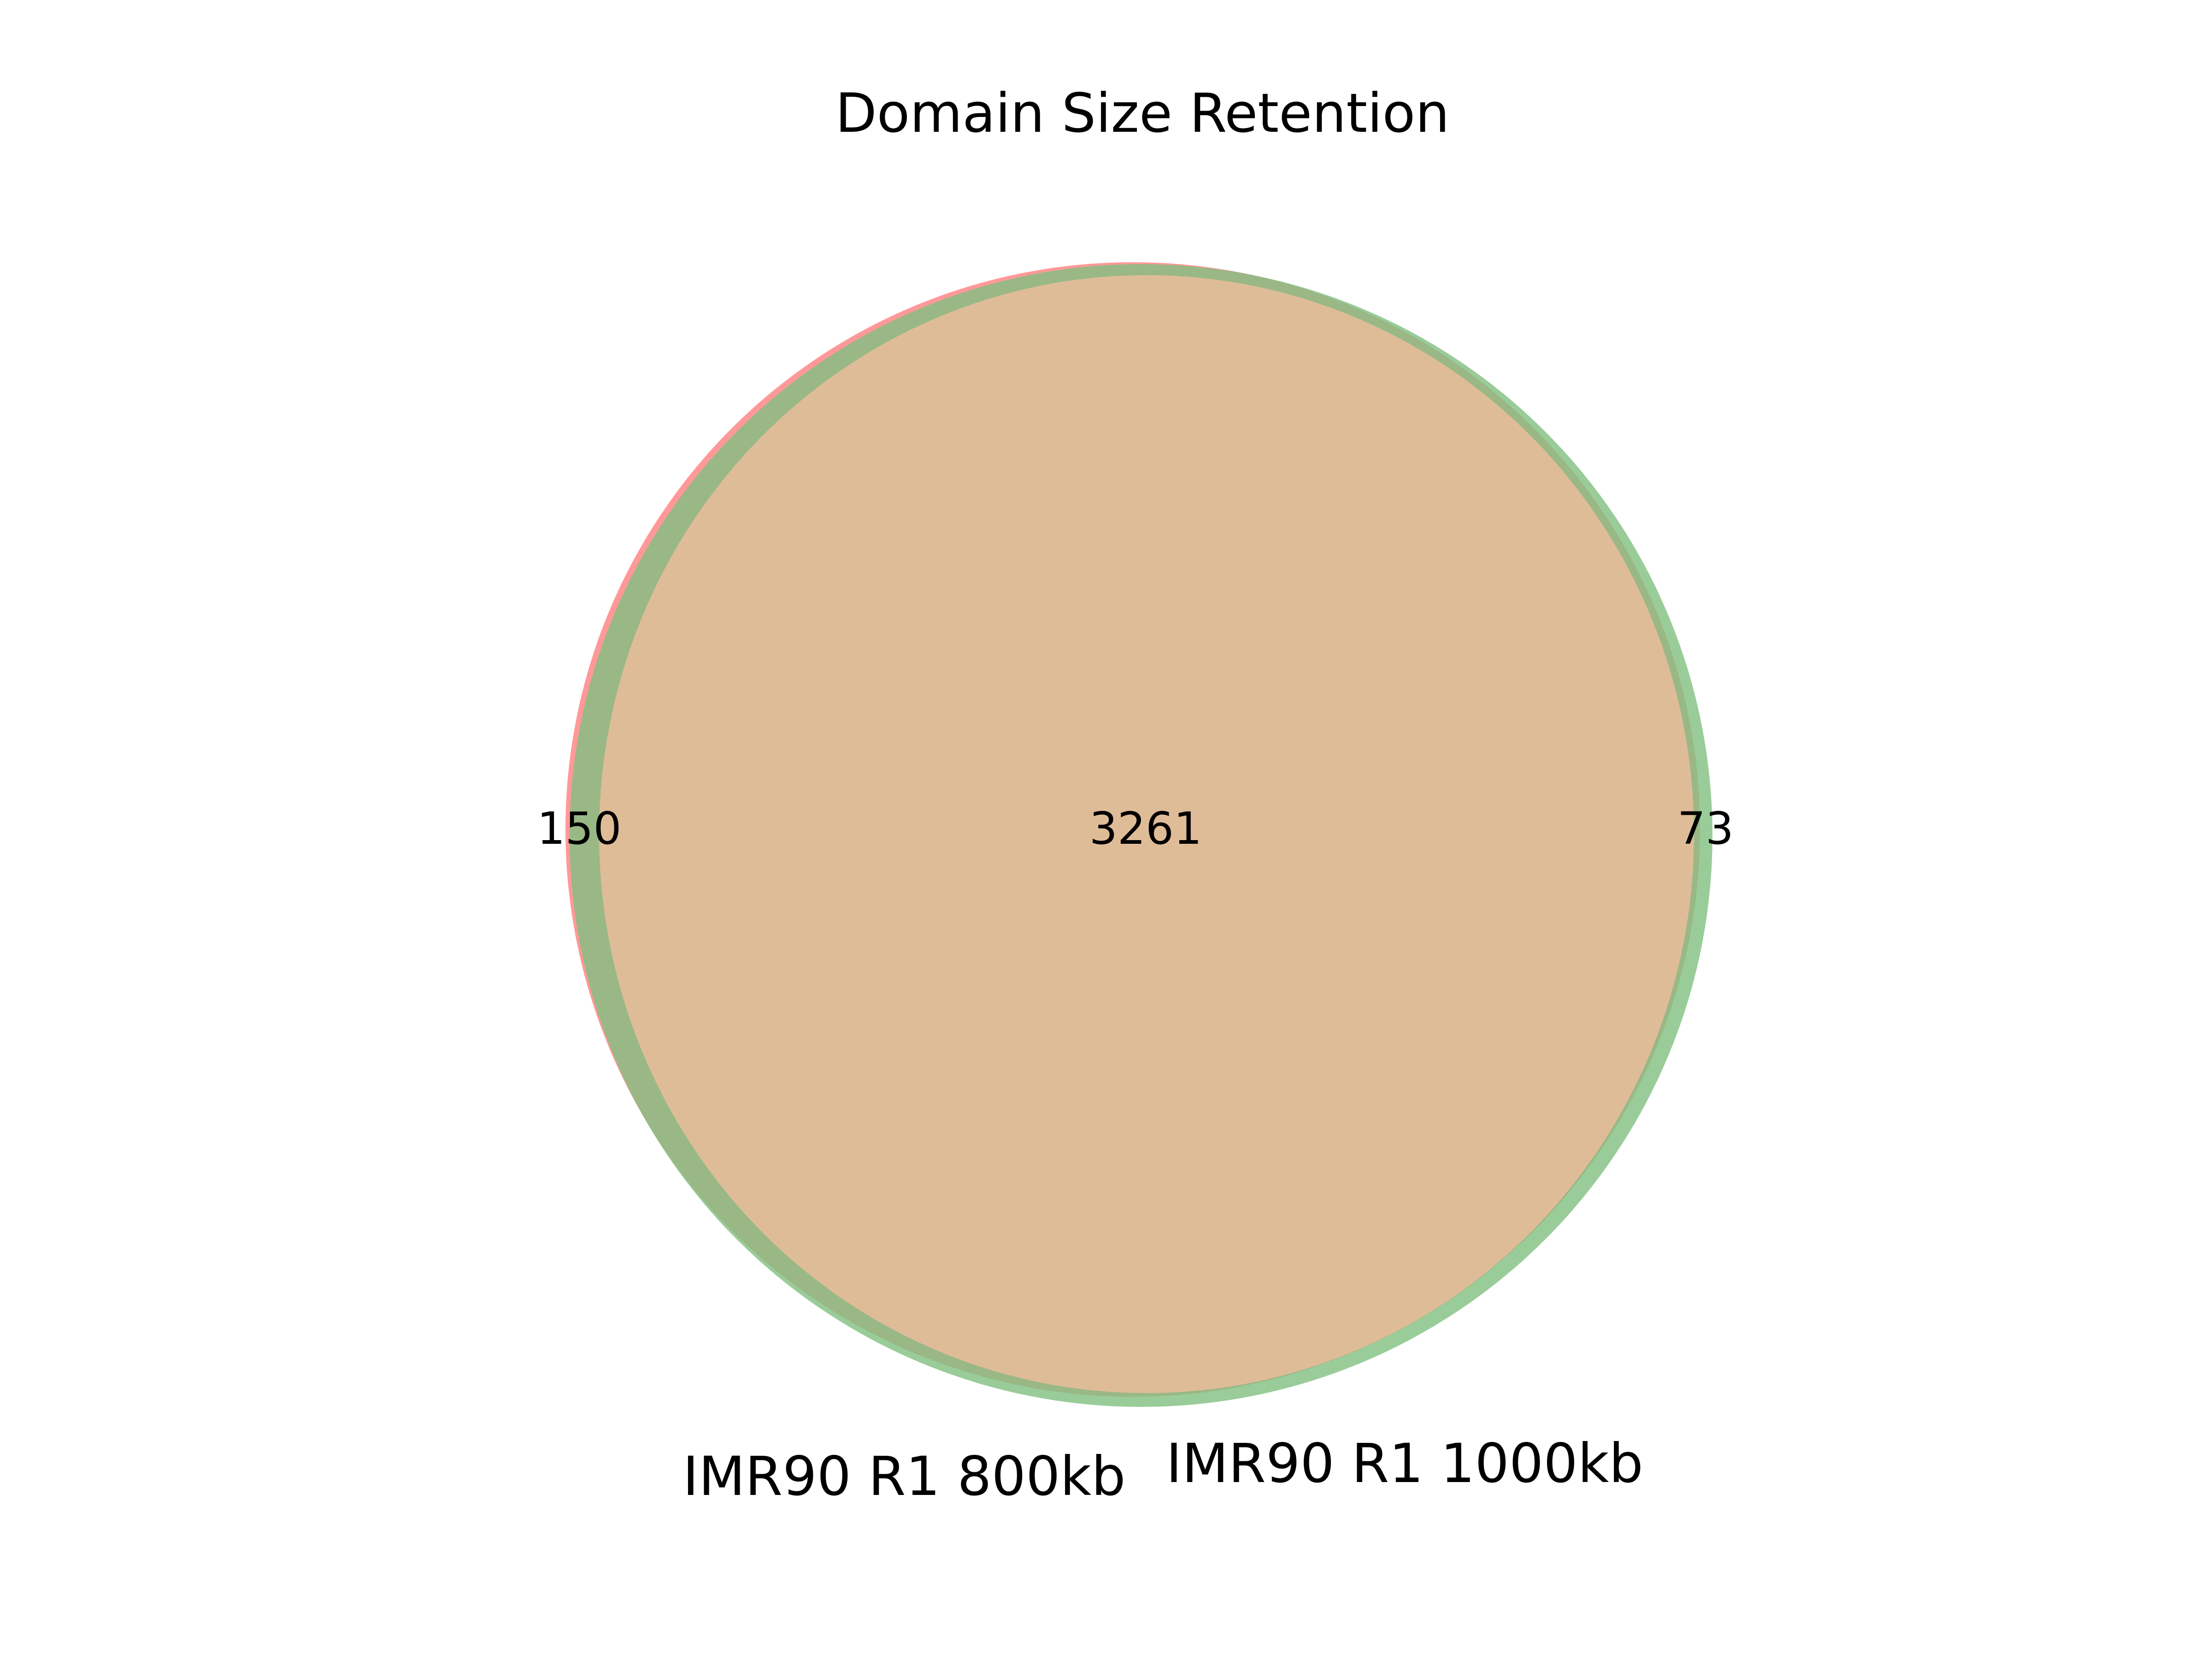  I want to click on set-label-1000kb: IMR90 R1 1000kb, so click(1404, 1463).